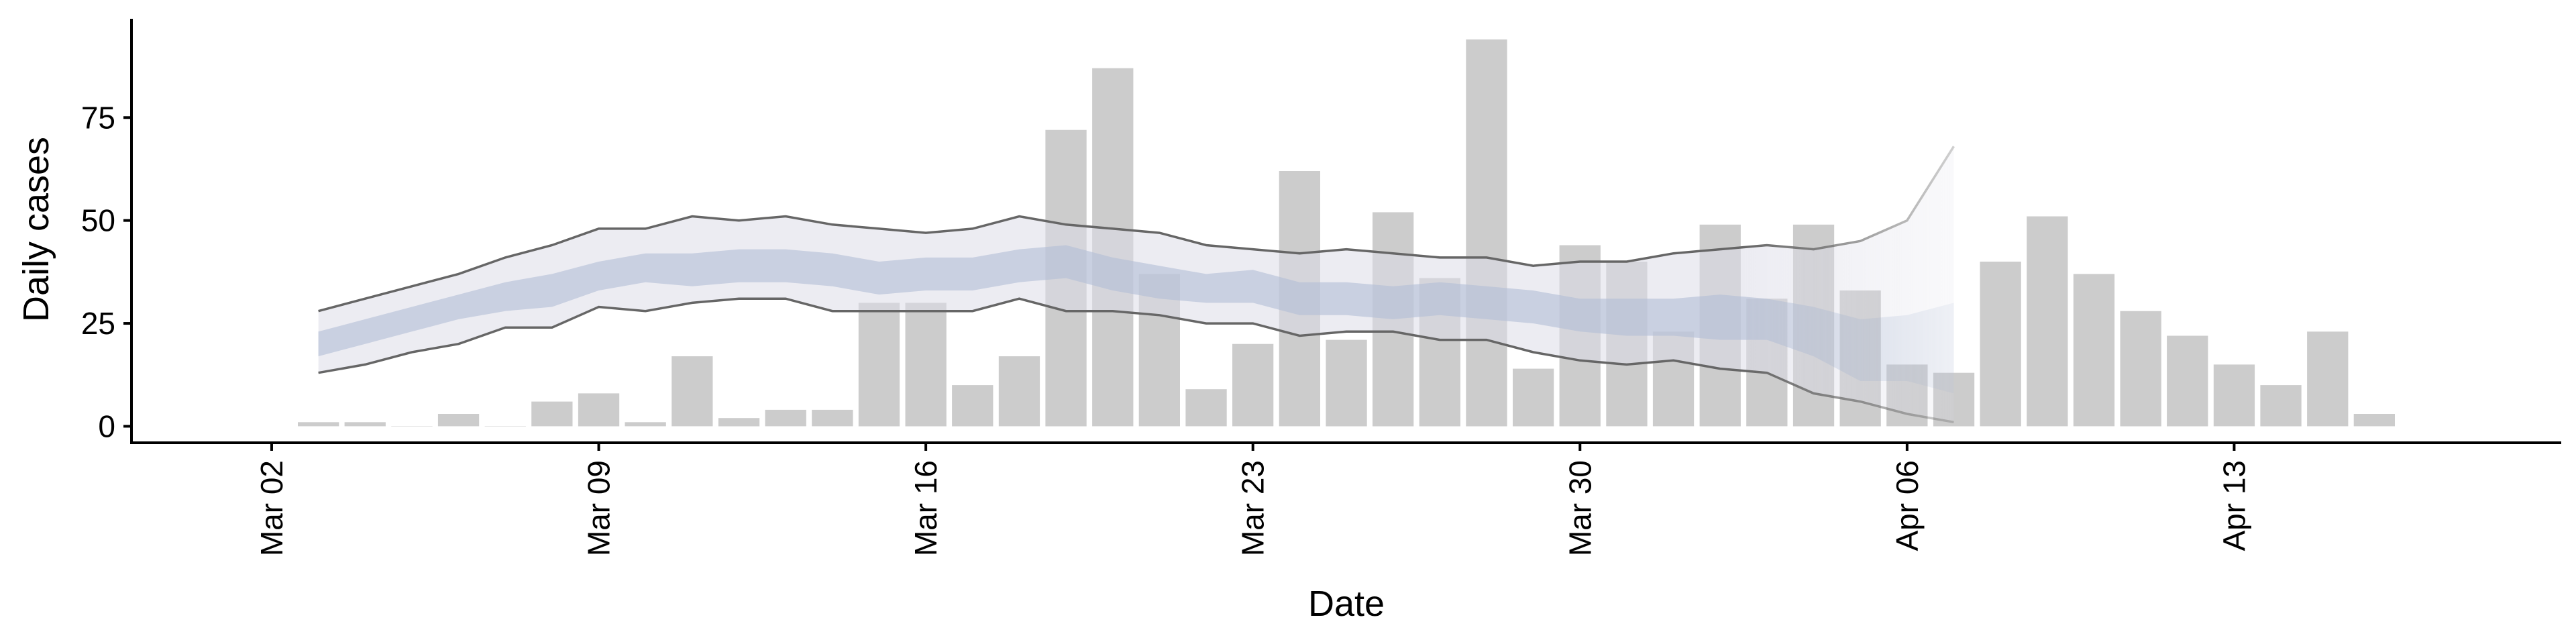  What do you see at coordinates (98, 117) in the screenshot?
I see `y-tick-label-75: 75` at bounding box center [98, 117].